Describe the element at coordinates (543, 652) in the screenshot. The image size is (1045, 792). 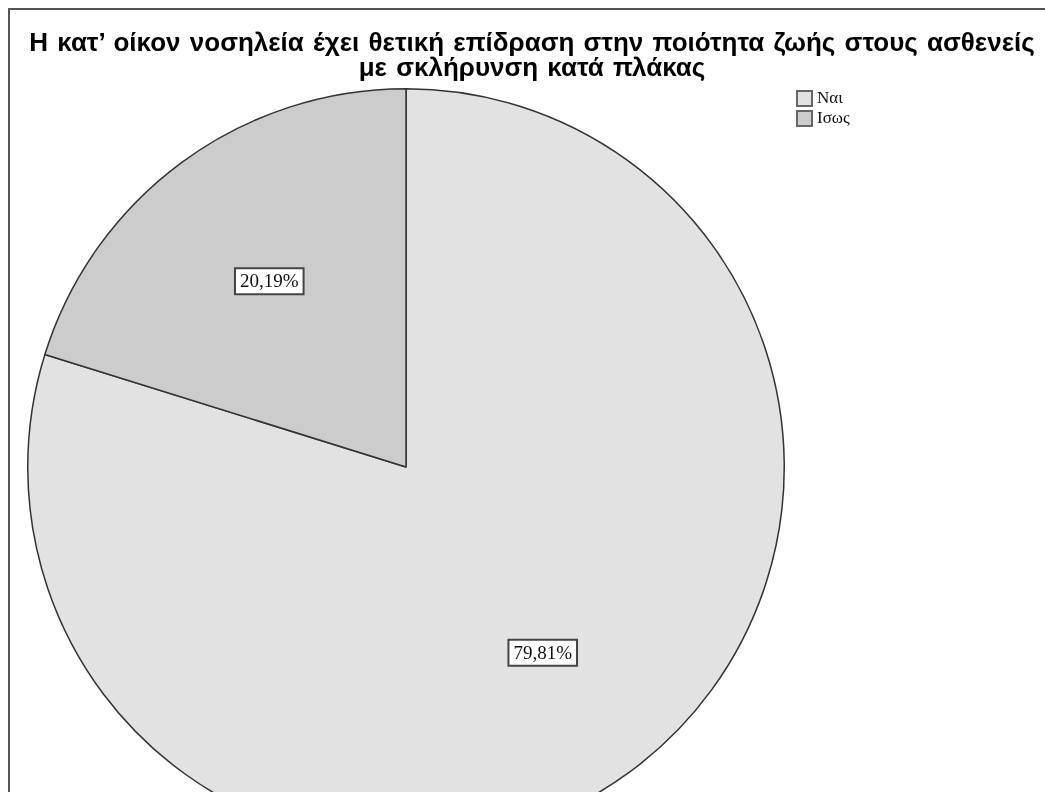
I see `data-label: 79,81%` at that location.